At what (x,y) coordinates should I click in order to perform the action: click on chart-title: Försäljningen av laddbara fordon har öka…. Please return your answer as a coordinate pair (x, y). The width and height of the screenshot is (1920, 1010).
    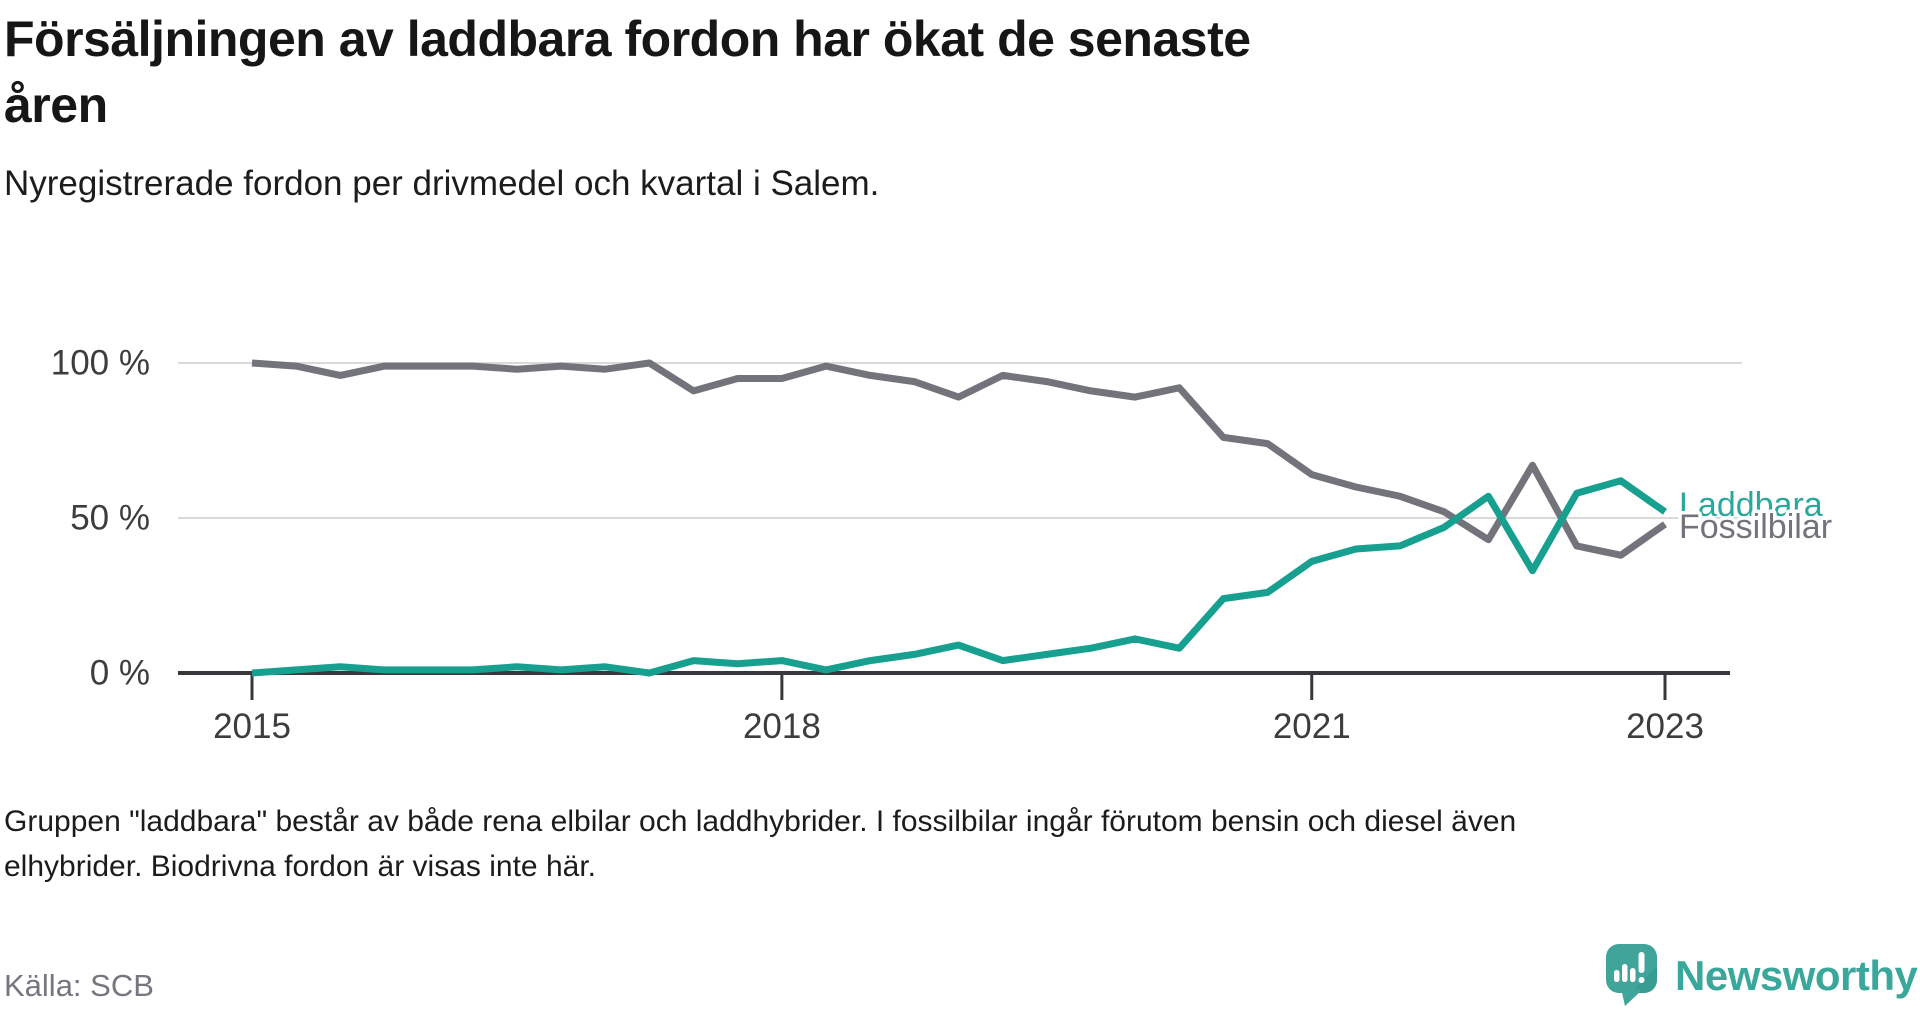
    Looking at the image, I should click on (784, 72).